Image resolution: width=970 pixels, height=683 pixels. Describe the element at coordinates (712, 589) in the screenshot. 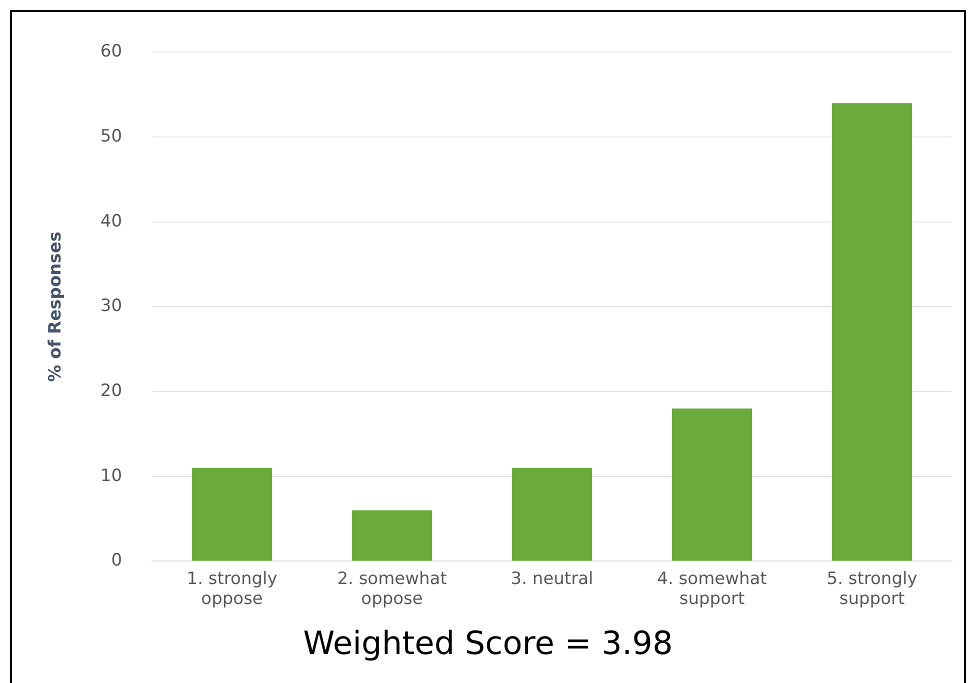

I see `x-tick-label: 4. somewhat support` at that location.